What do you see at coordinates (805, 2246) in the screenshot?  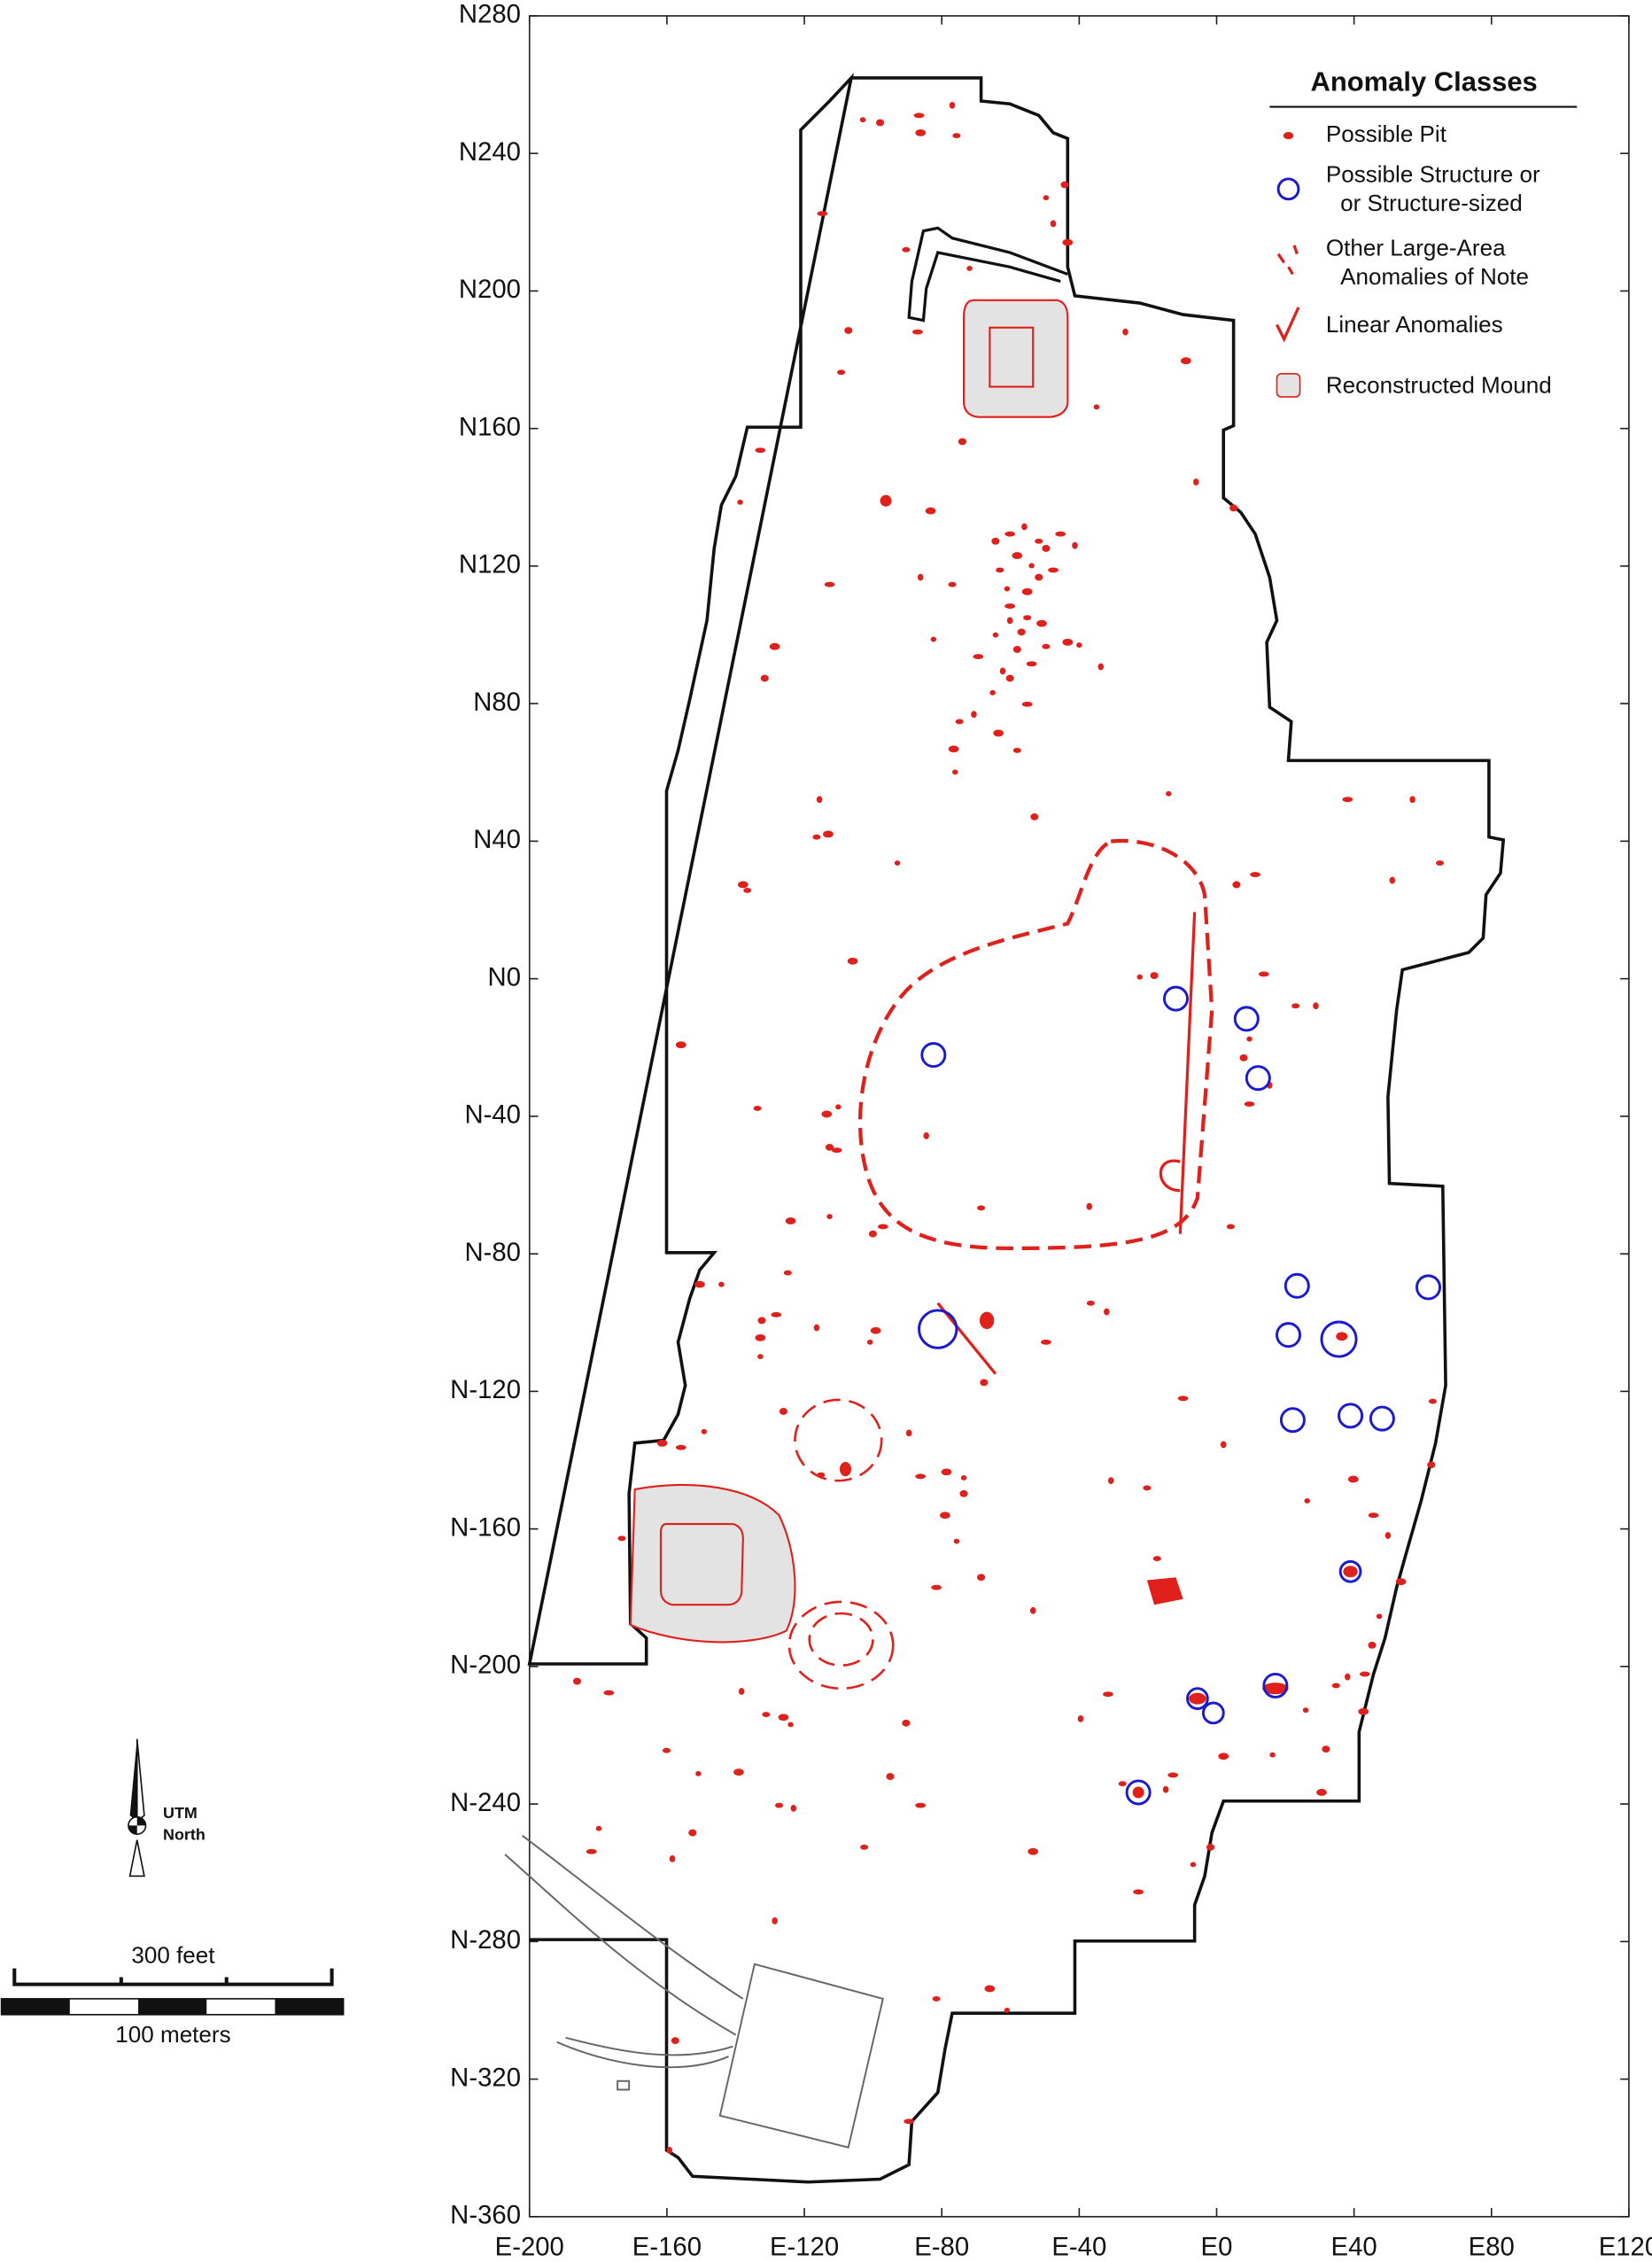 I see `x-tick-label: E-120` at bounding box center [805, 2246].